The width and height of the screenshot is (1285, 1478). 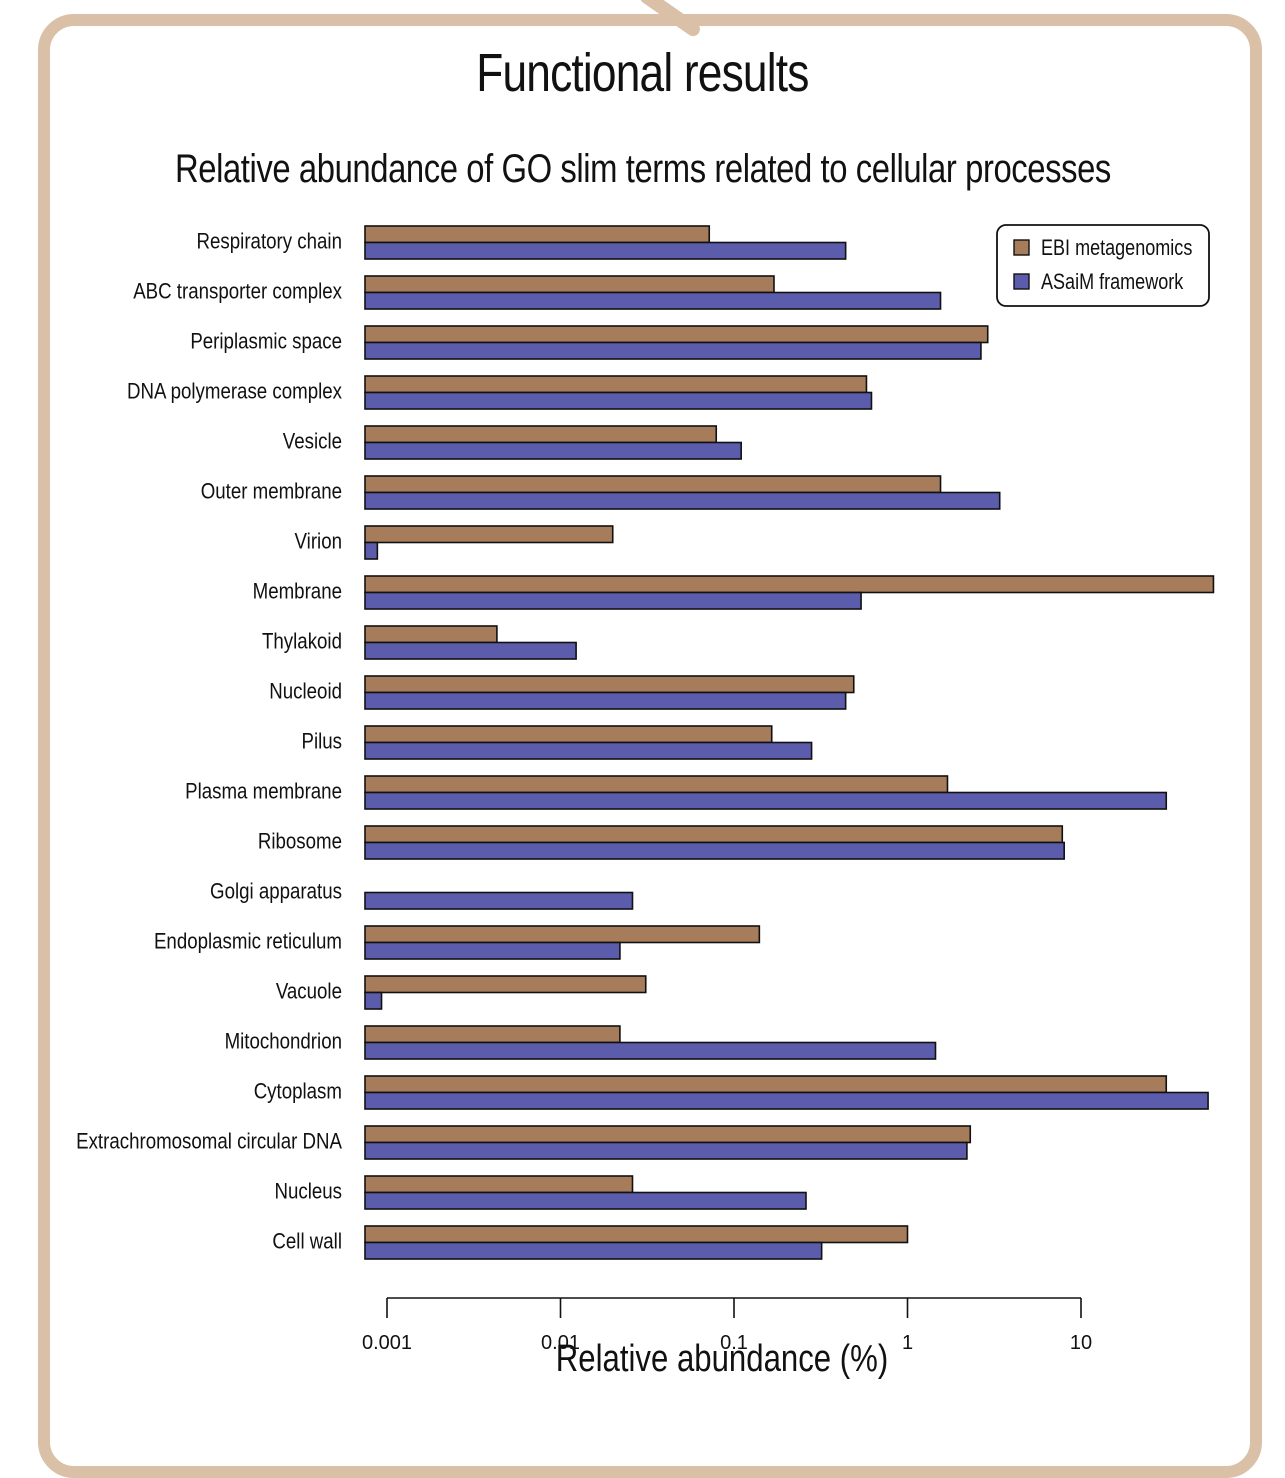 I want to click on category-label: Pilus, so click(x=321, y=742).